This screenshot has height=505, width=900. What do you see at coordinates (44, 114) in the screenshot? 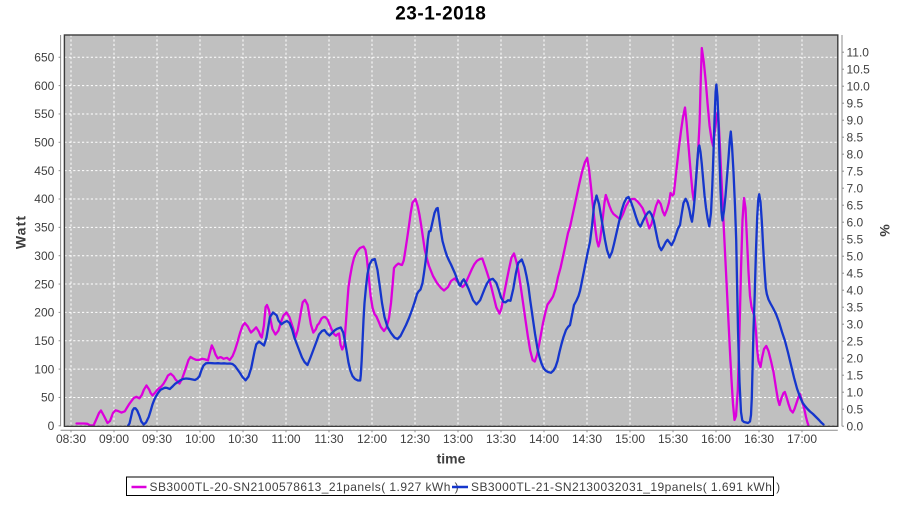
I see `svg-text: 550` at bounding box center [44, 114].